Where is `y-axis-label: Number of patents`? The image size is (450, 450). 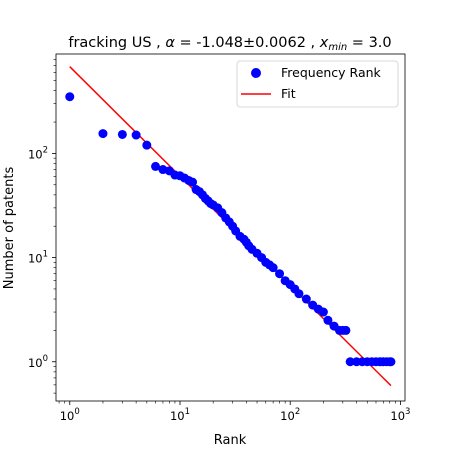 y-axis-label: Number of patents is located at coordinates (9, 228).